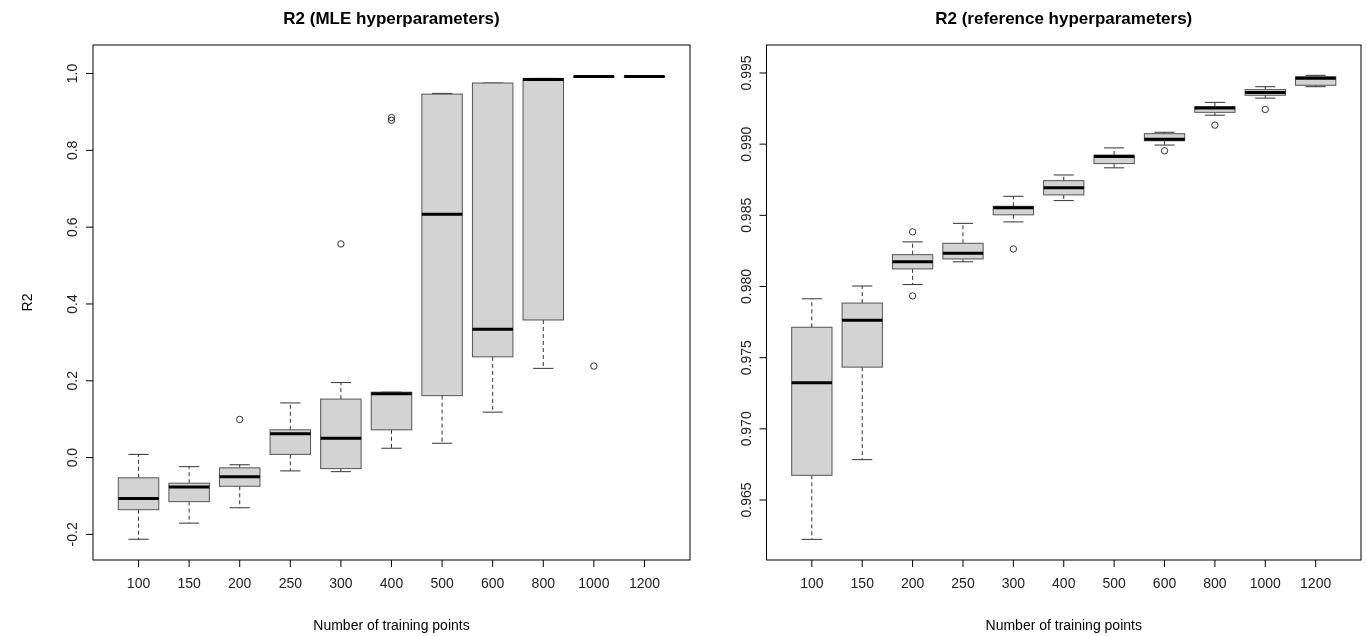 The width and height of the screenshot is (1367, 636). I want to click on chart-title: R2 (MLE hyperparameters), so click(391, 18).